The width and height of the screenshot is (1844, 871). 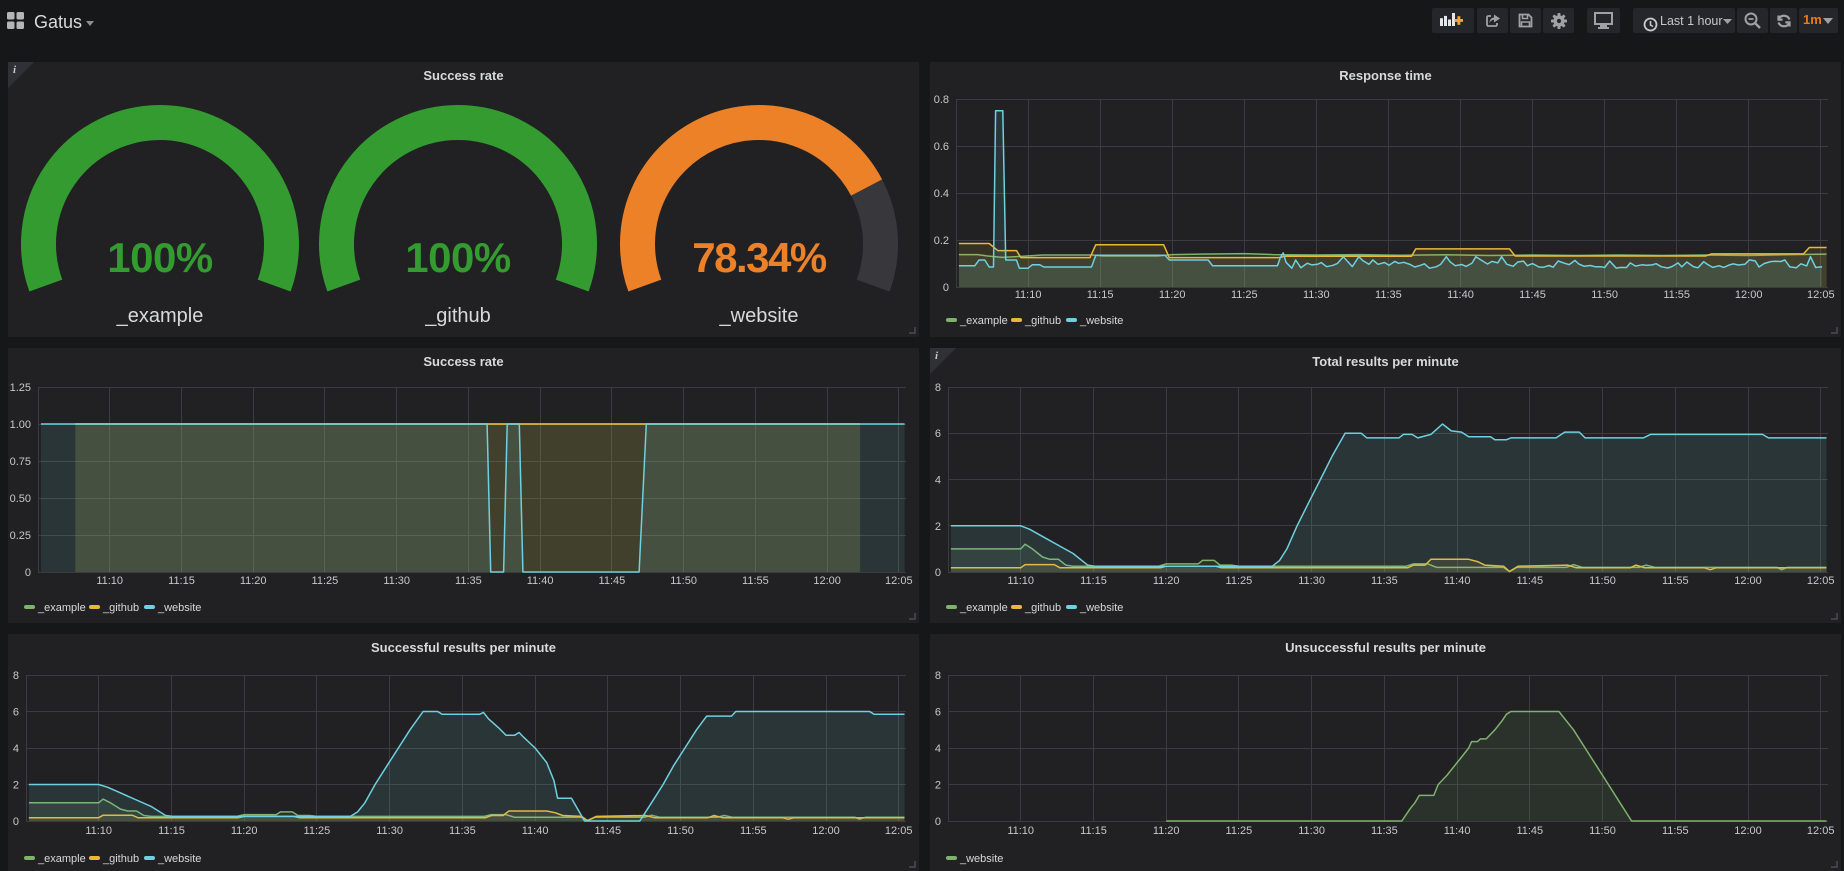 What do you see at coordinates (20, 462) in the screenshot?
I see `svg-text: 0.75` at bounding box center [20, 462].